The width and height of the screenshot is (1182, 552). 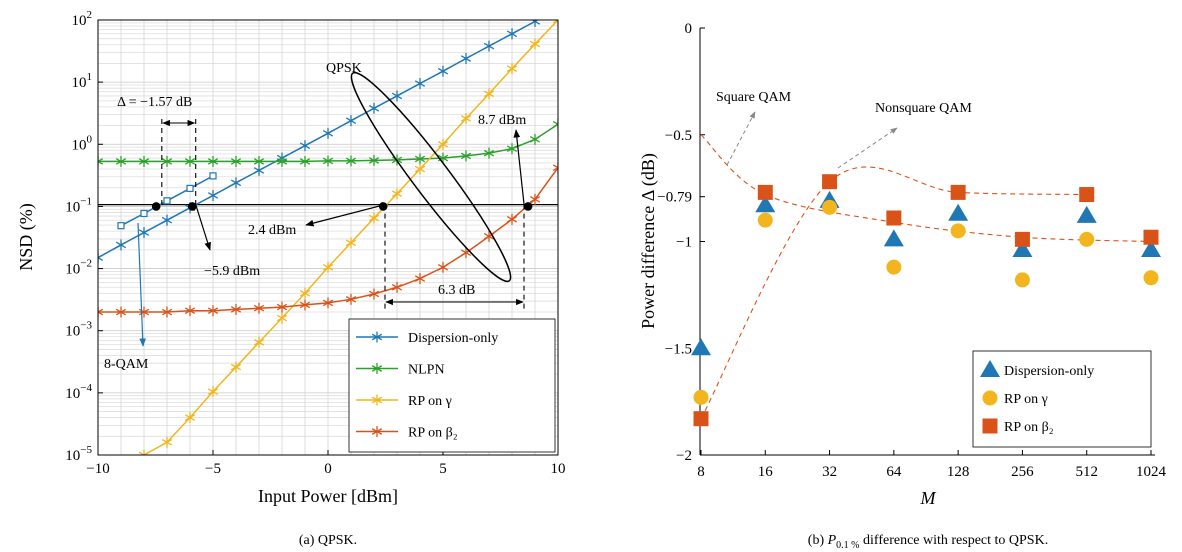 What do you see at coordinates (26, 237) in the screenshot?
I see `y-axis-label-a: NSD (%)` at bounding box center [26, 237].